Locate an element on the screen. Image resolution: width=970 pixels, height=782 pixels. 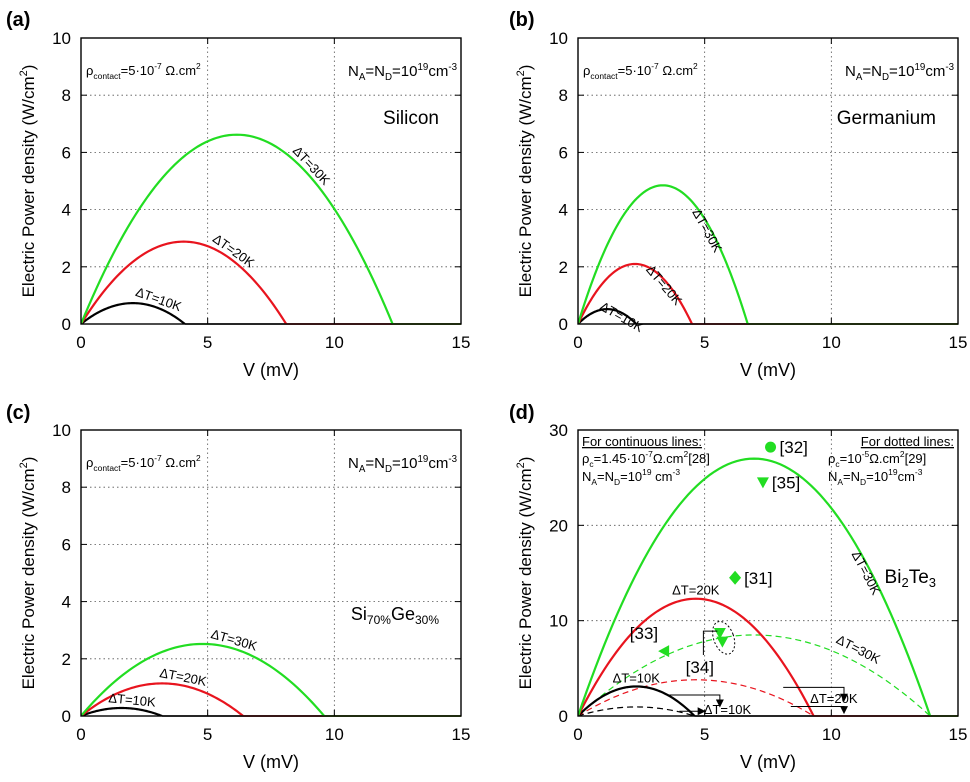
dotted-rho-label: ρc=10-5Ω.cm2[29] is located at coordinates (877, 459).